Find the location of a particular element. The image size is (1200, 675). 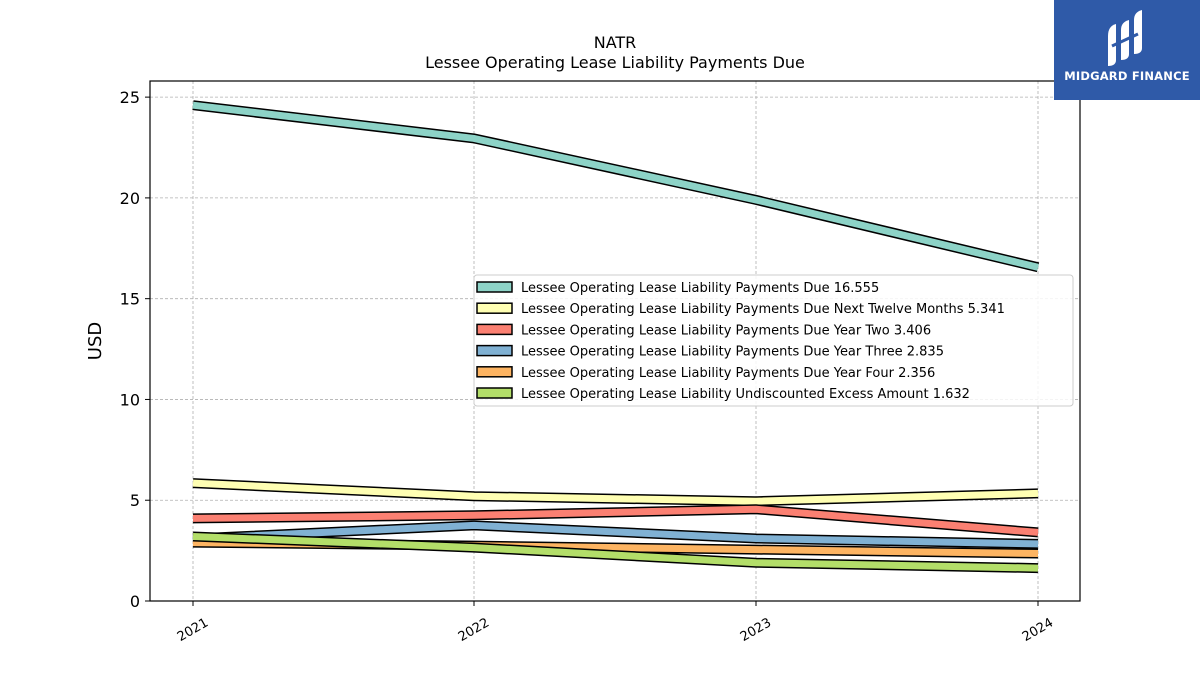

y-tick-label: 5 is located at coordinates (135, 500).